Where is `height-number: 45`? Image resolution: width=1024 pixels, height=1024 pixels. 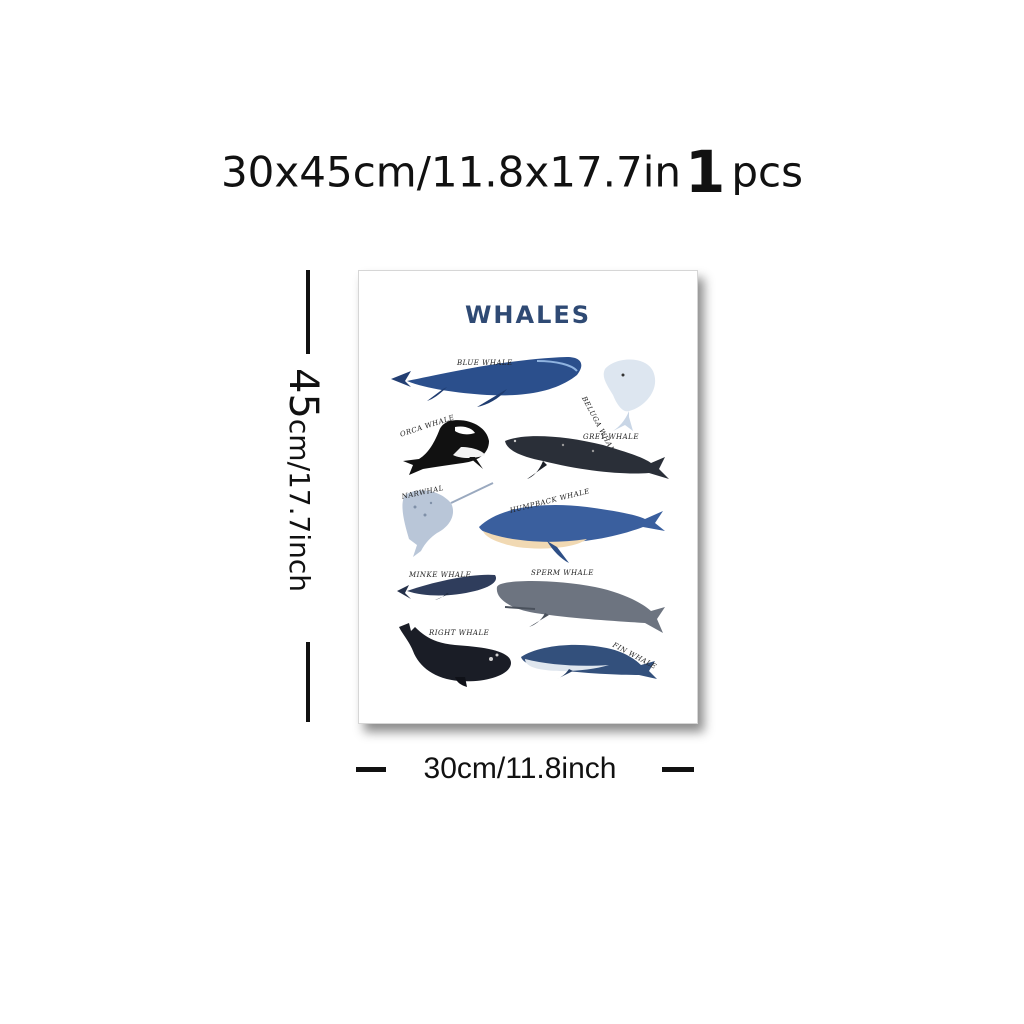
height-number: 45 is located at coordinates (303, 393).